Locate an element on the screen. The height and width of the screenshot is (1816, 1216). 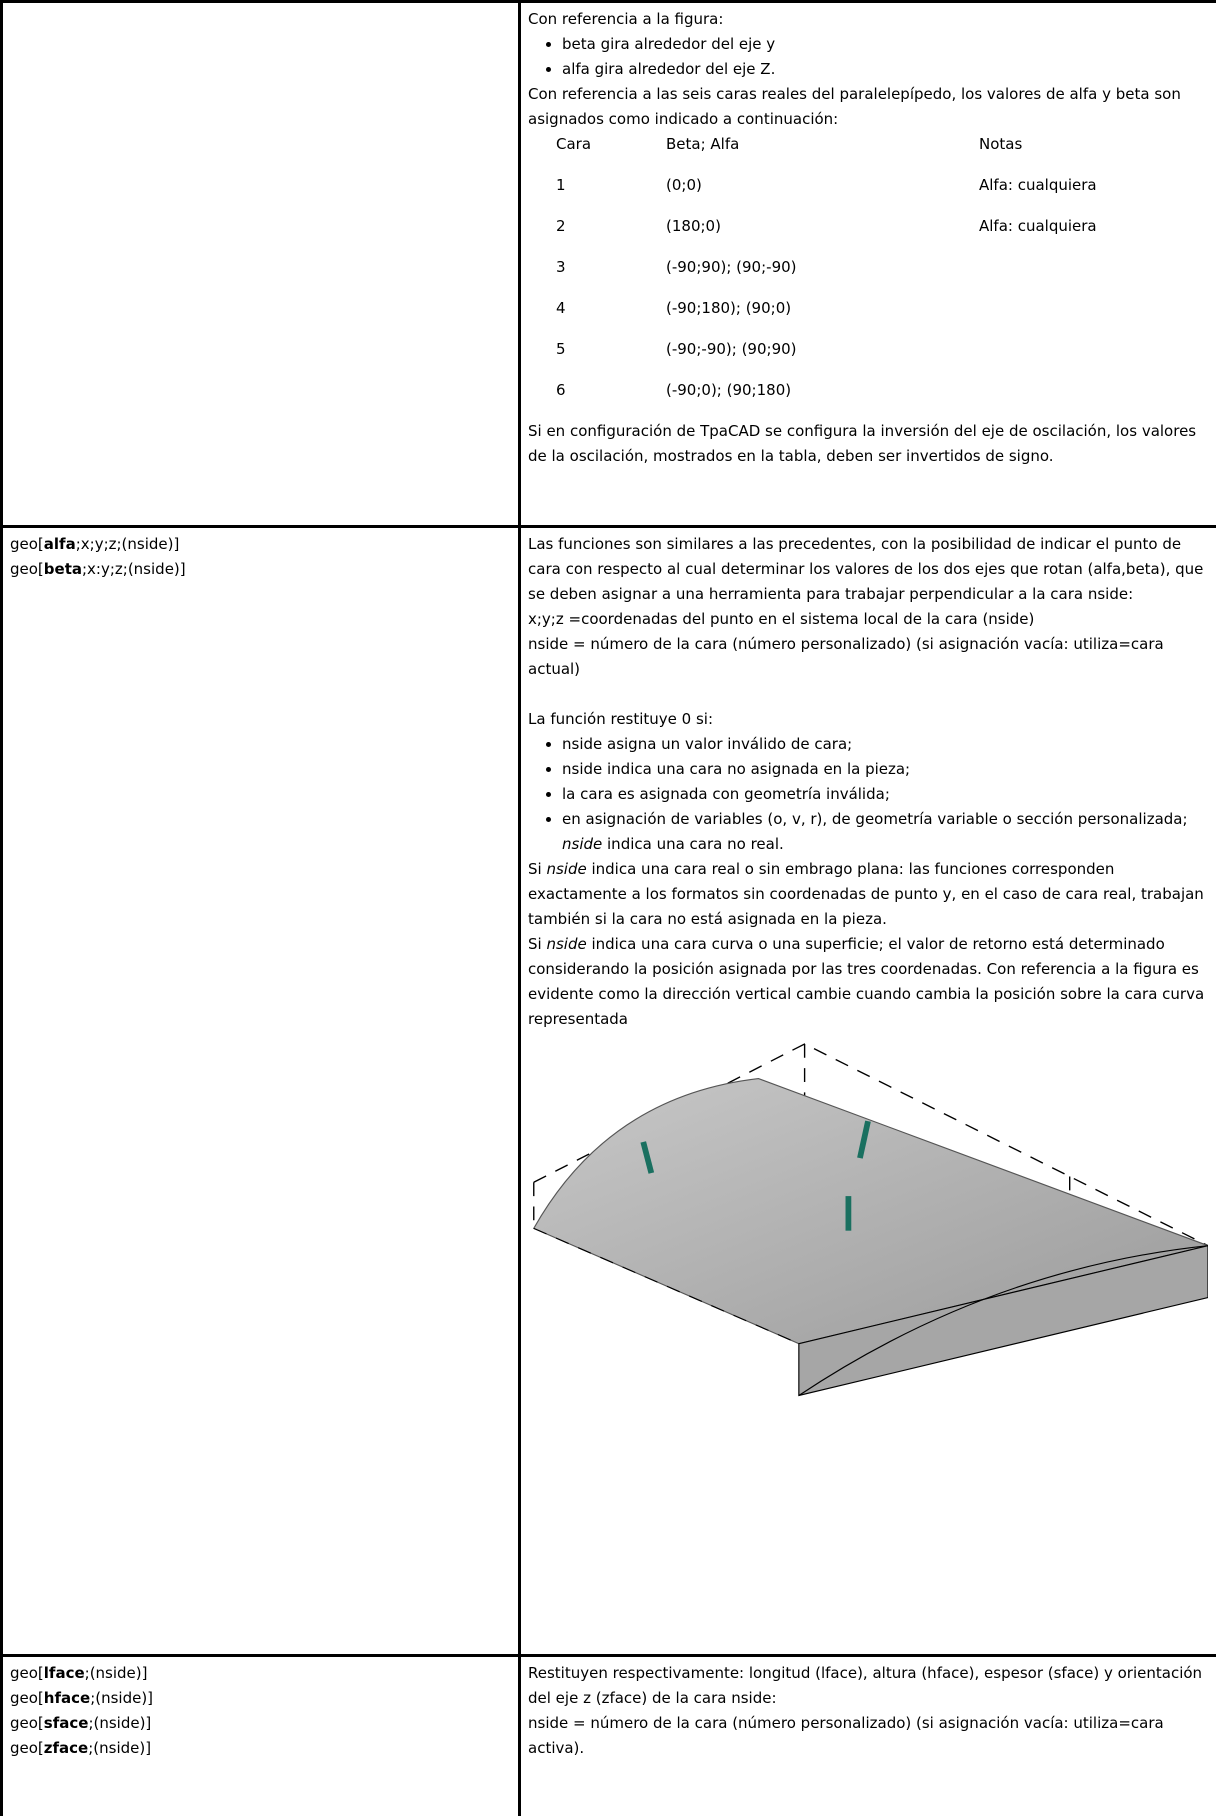
table-cell: Cara is located at coordinates (574, 144).